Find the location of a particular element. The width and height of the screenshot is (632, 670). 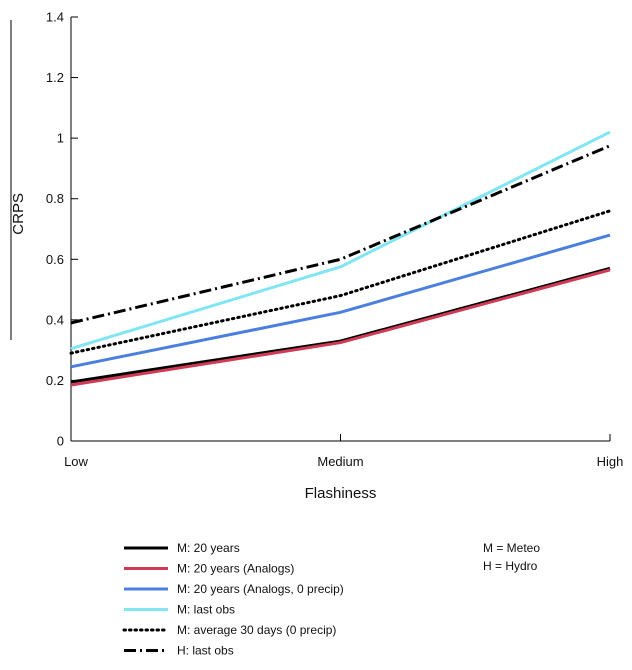

legend-label: M: last obs is located at coordinates (206, 610).